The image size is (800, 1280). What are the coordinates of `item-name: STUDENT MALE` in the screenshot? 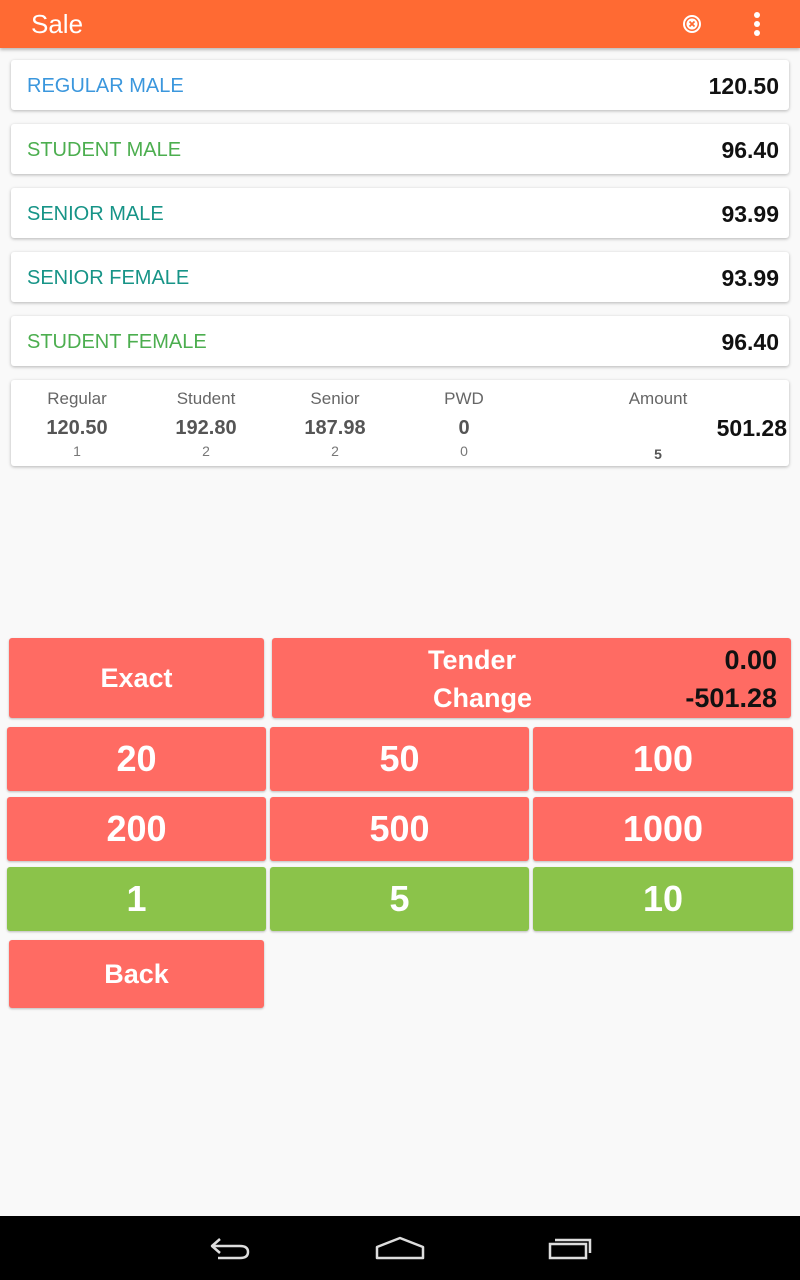 It's located at (104, 150).